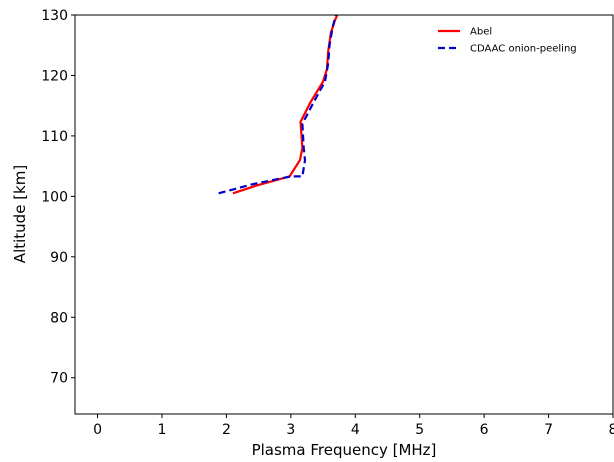  I want to click on y-tick-label: 80, so click(59, 318).